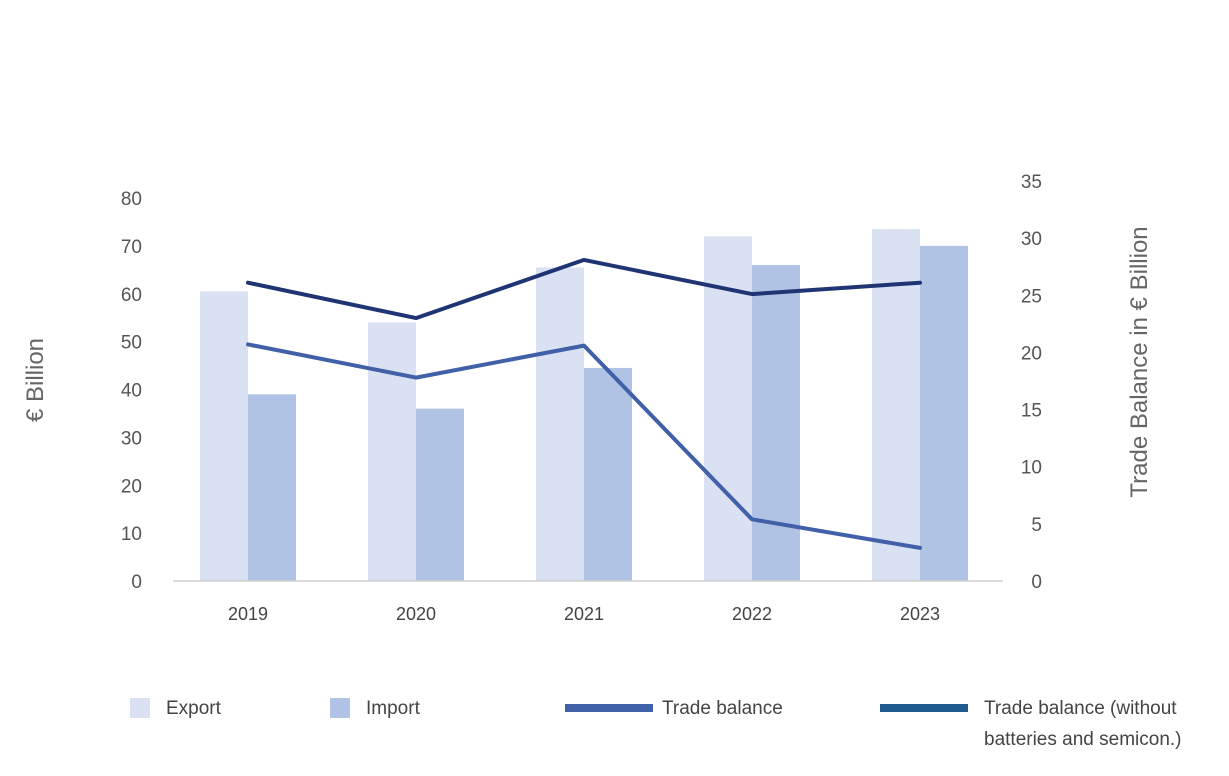 Image resolution: width=1229 pixels, height=776 pixels. Describe the element at coordinates (131, 247) in the screenshot. I see `left-tick-70: 70` at that location.